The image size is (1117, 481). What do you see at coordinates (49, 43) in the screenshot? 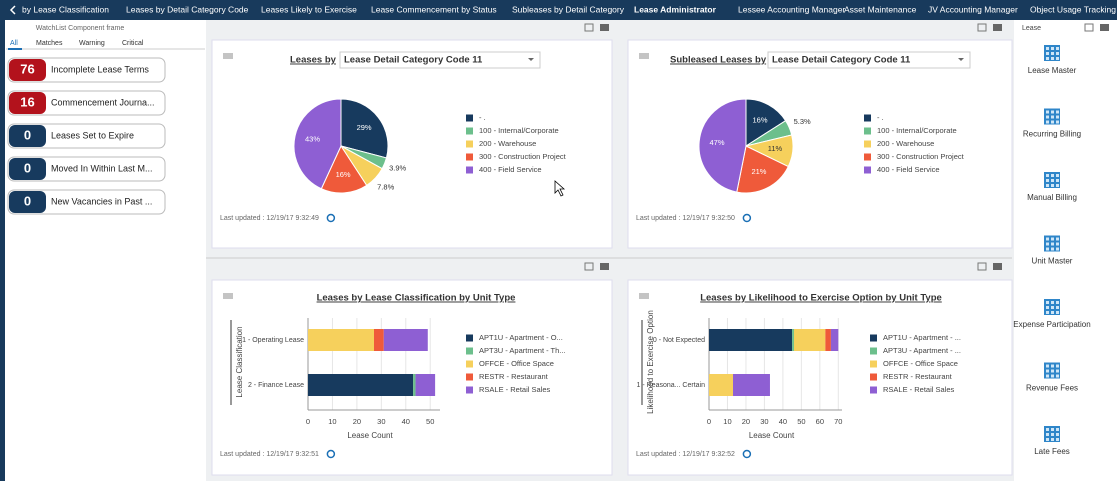
I see `filter-tab: Matches` at bounding box center [49, 43].